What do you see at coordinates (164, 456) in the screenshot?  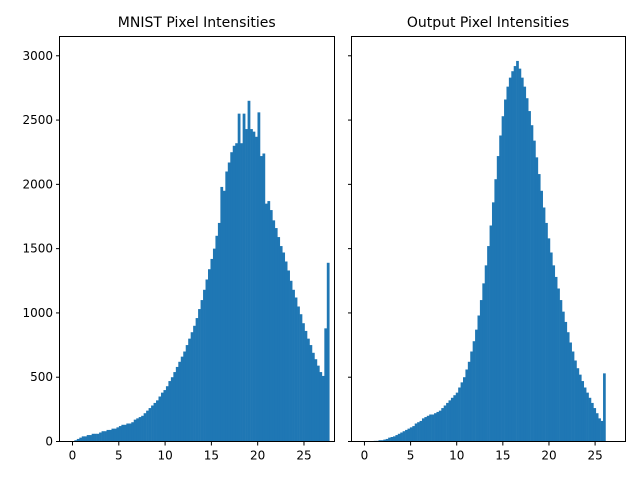 I see `x-tick-label: 10` at bounding box center [164, 456].